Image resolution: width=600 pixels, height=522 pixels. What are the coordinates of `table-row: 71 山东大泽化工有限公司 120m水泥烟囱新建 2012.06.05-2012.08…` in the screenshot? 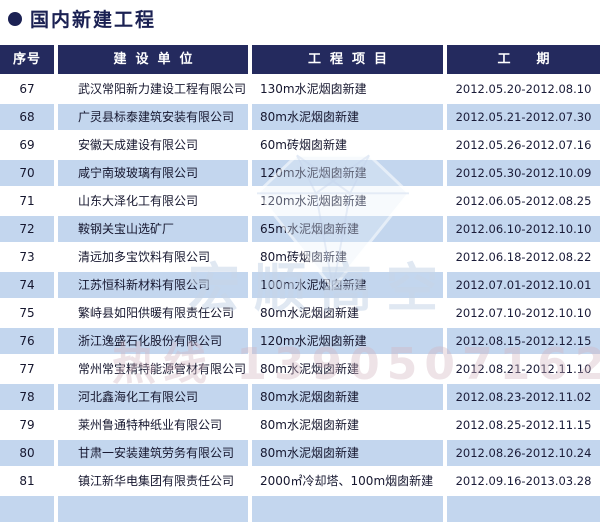 It's located at (300, 201).